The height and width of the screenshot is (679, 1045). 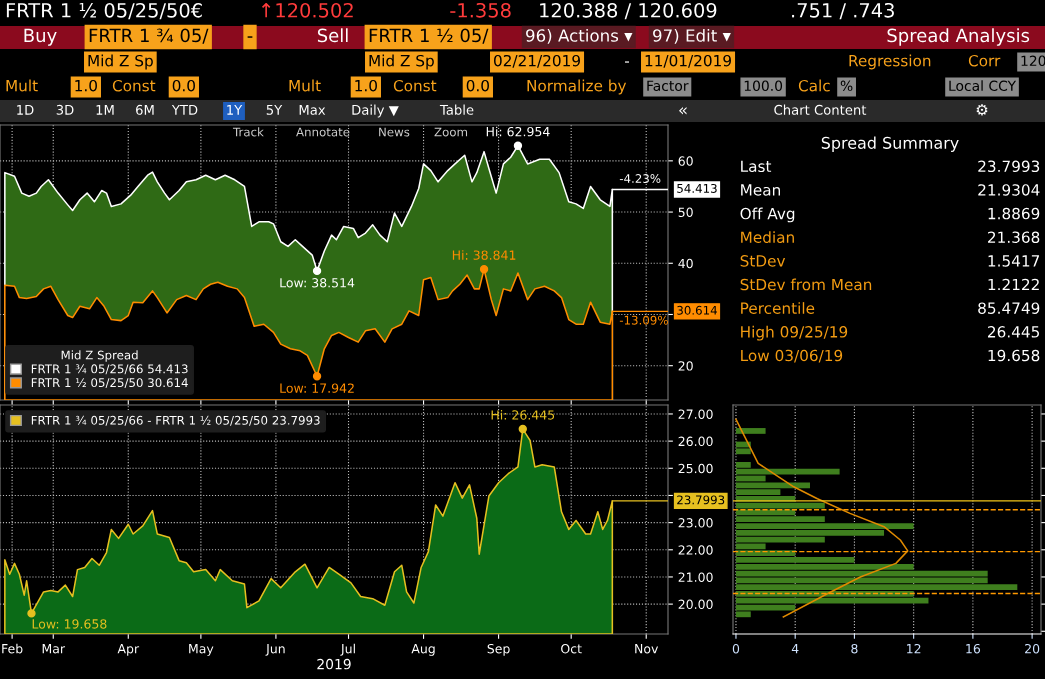 I want to click on x-tick-label: 8, so click(x=854, y=648).